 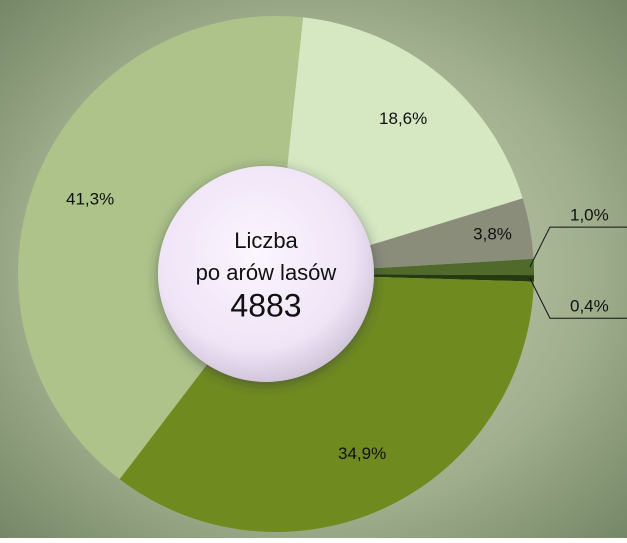 What do you see at coordinates (266, 240) in the screenshot?
I see `center-text: Liczba` at bounding box center [266, 240].